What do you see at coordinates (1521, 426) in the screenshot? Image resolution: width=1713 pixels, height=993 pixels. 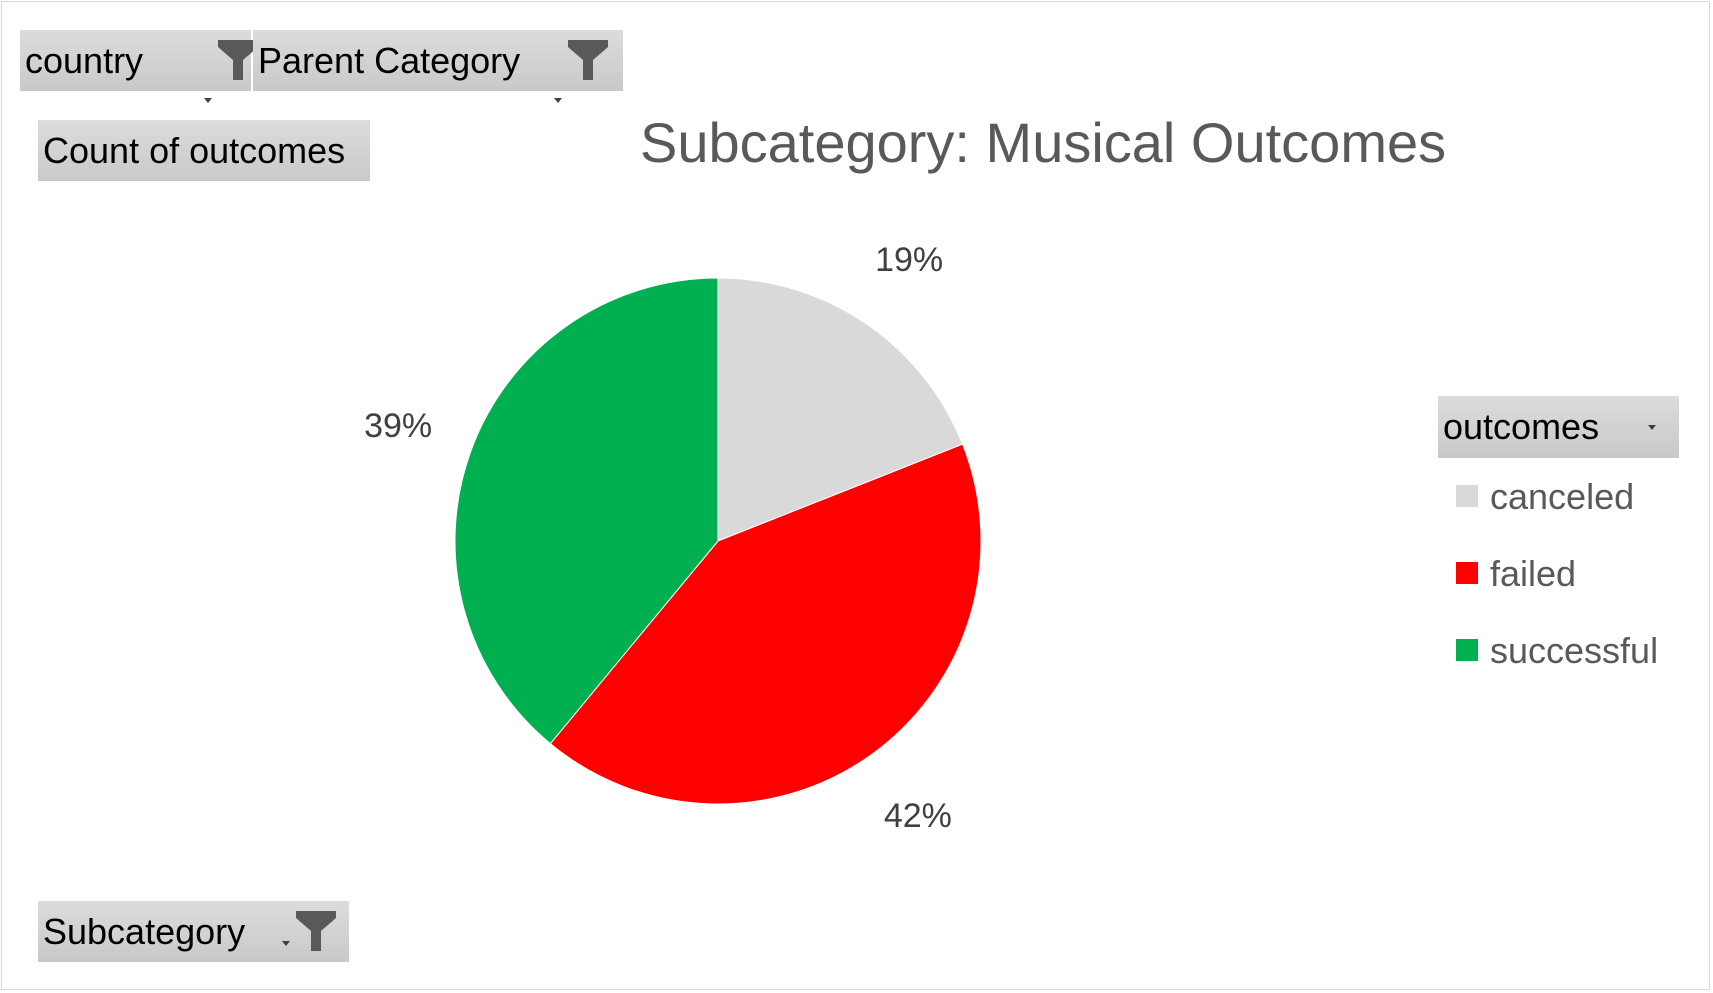 I see `legend-field-label: outcomes` at bounding box center [1521, 426].